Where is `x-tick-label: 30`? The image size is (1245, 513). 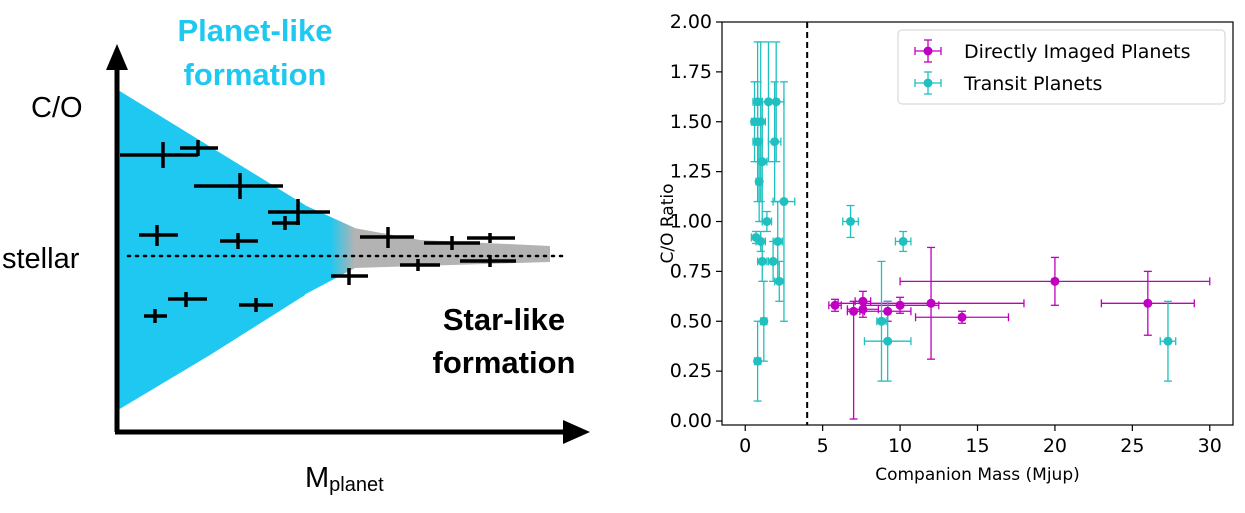 x-tick-label: 30 is located at coordinates (1210, 446).